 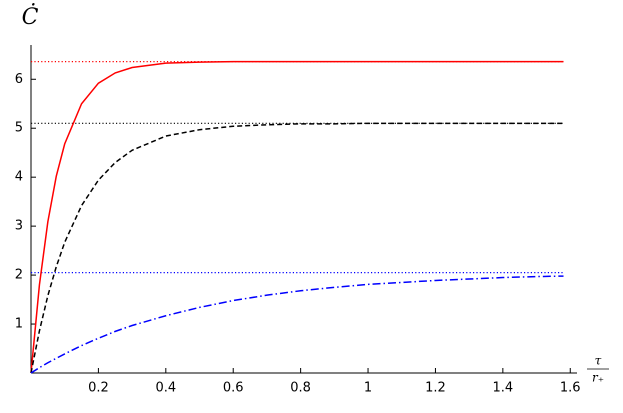 I want to click on x-tick-label: 1.6, so click(x=570, y=388).